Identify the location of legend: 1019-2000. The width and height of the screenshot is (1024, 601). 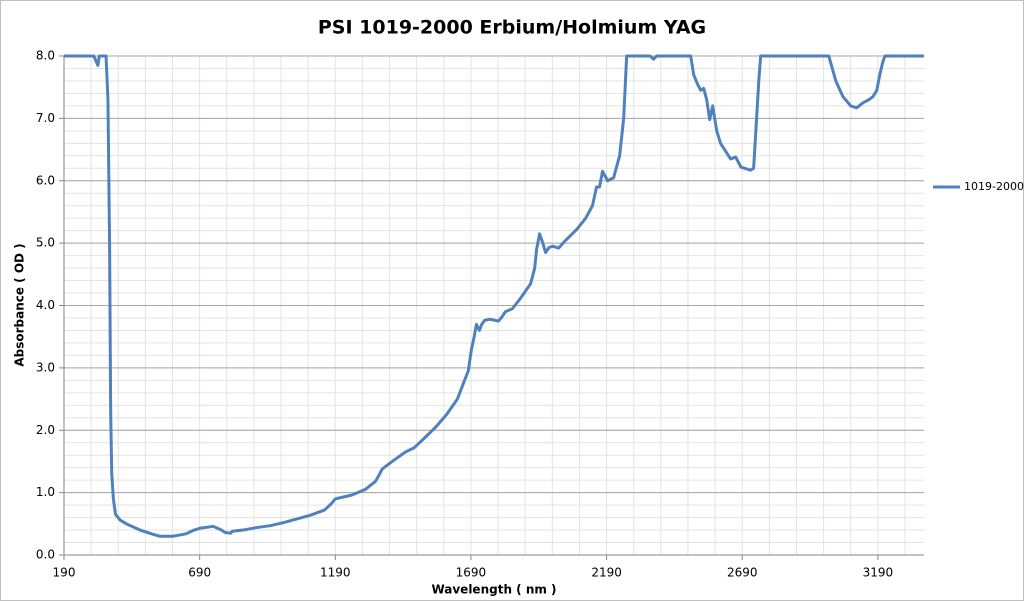
(978, 186).